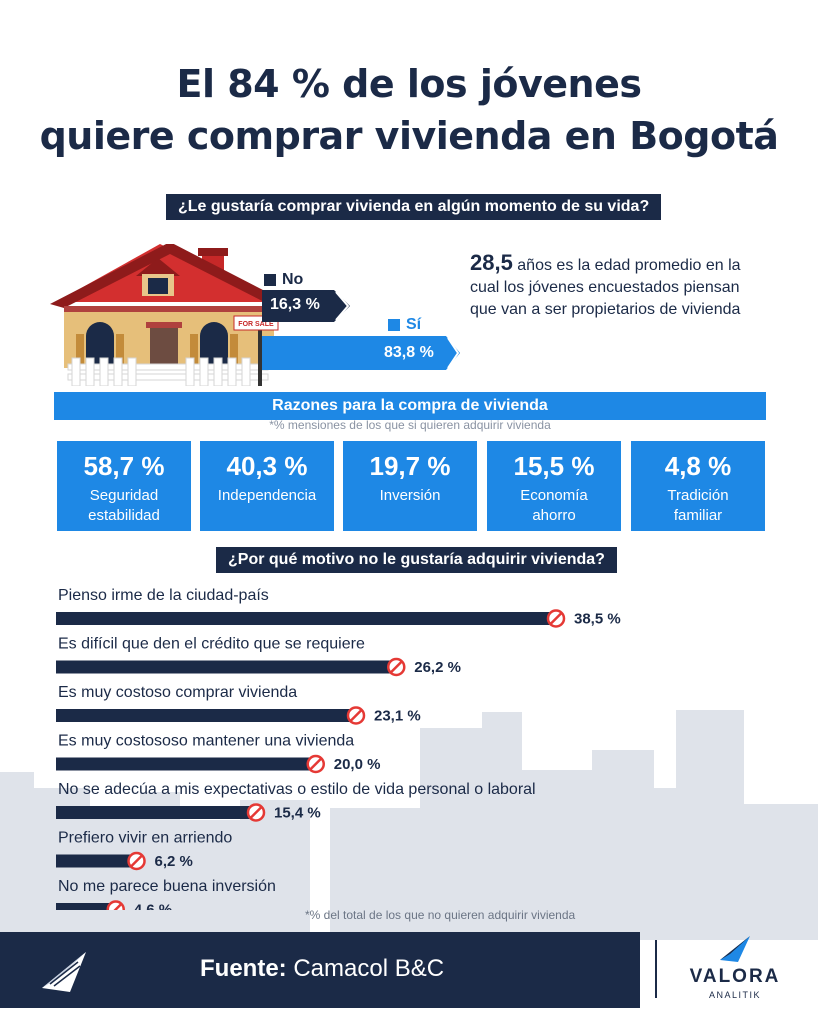  What do you see at coordinates (357, 764) in the screenshot?
I see `bar-value-label: 20,0 %` at bounding box center [357, 764].